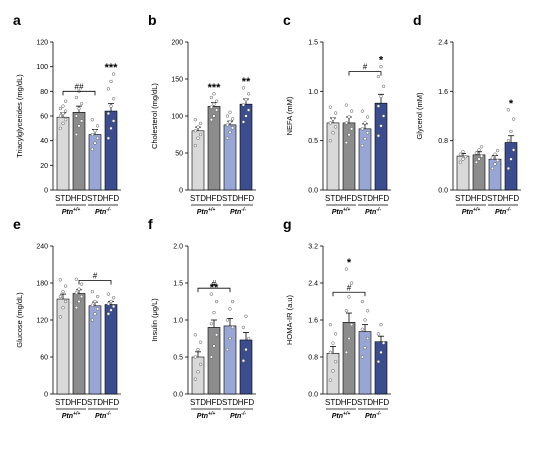 This screenshot has width=550, height=461. Describe the element at coordinates (46, 395) in the screenshot. I see `y-tick-label: 0` at that location.